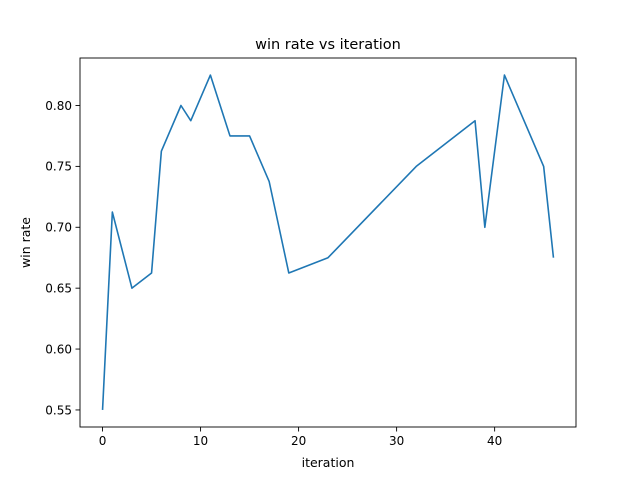  I want to click on chart-title: win rate vs iteration, so click(328, 45).